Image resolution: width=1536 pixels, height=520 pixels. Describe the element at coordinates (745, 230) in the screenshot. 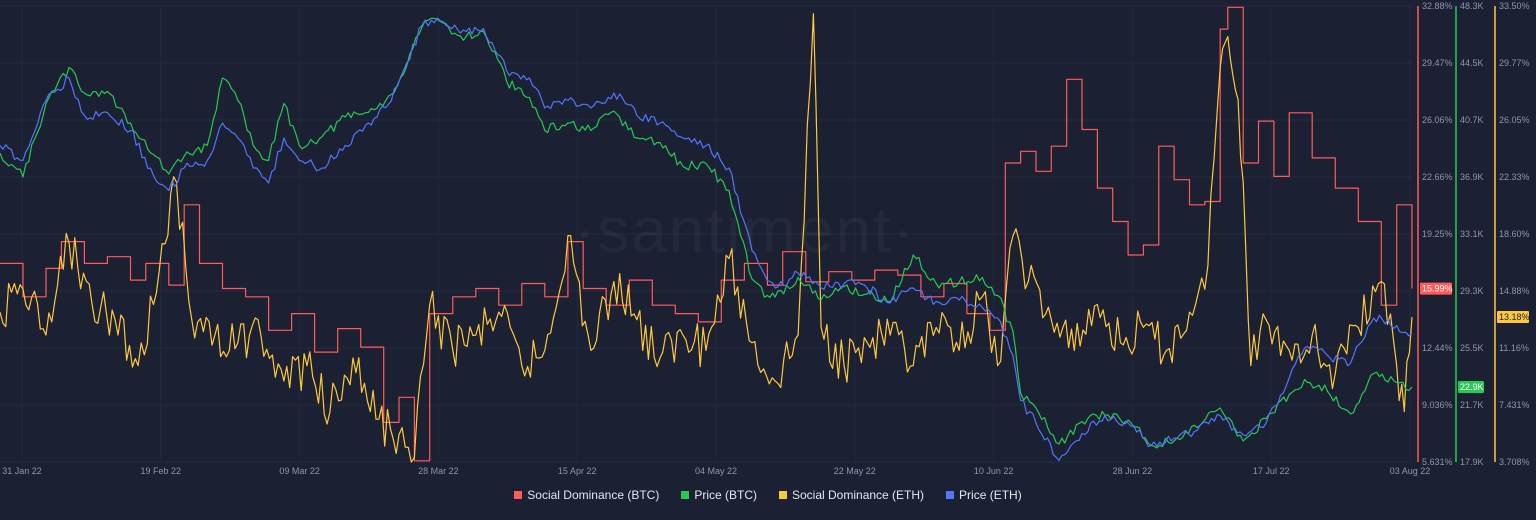

I see `watermark: ·santiment·` at that location.